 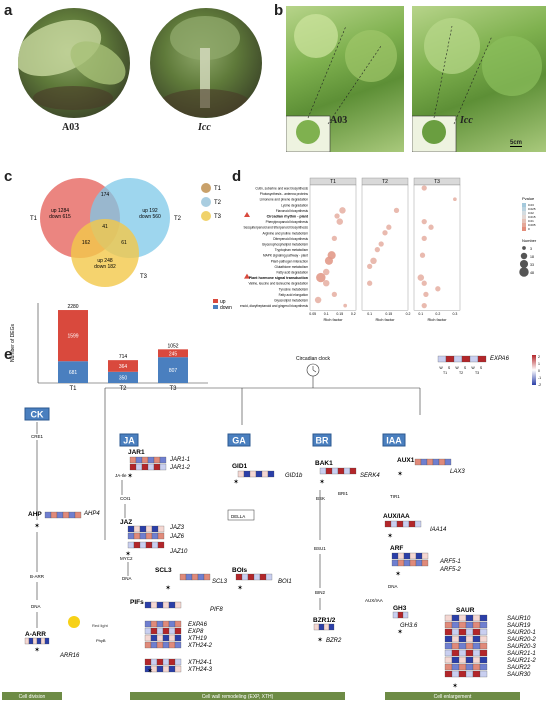 I want to click on panel-c-letter: c, so click(x=8, y=176).